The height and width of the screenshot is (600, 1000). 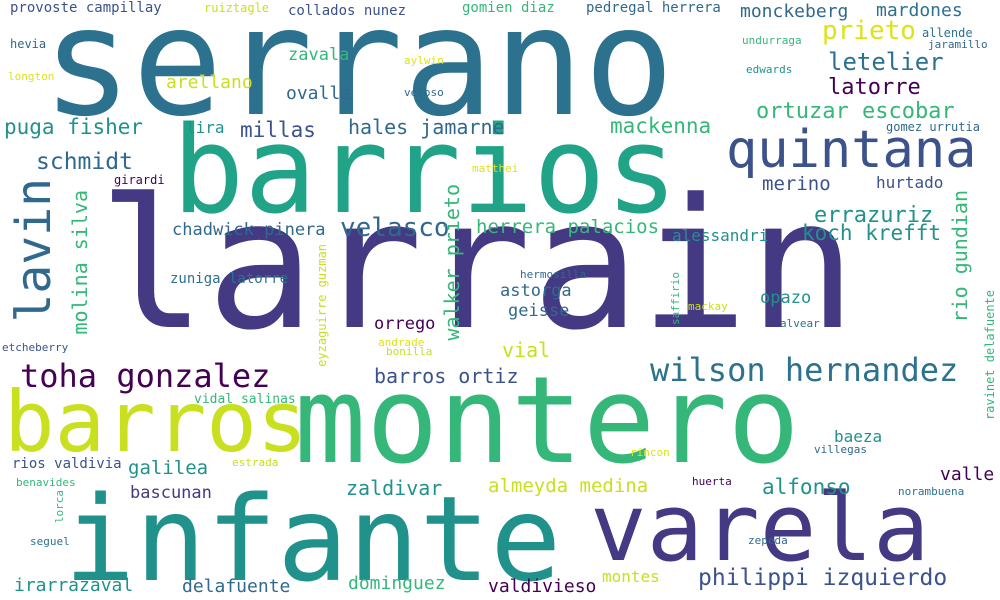 I want to click on word-hermosilla: hermosilla, so click(x=553, y=274).